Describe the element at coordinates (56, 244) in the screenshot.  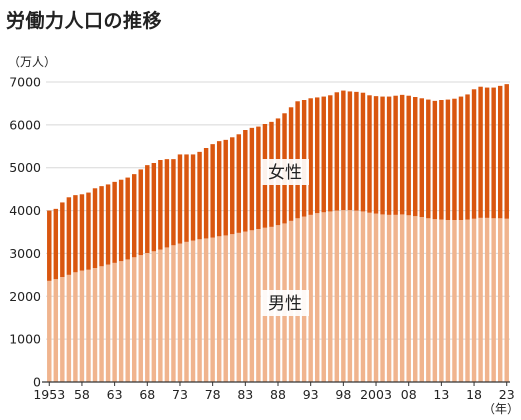
I see `bar-女性-1954` at that location.